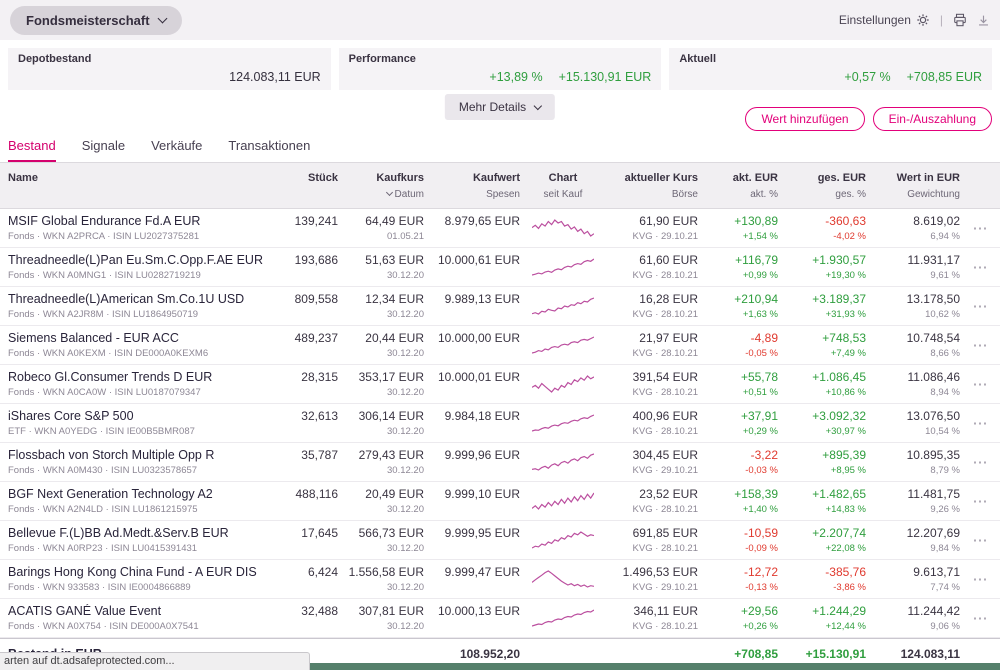 This screenshot has height=670, width=1000. Describe the element at coordinates (917, 186) in the screenshot. I see `col-header-wert: Wert in EUR Gewichtung` at that location.